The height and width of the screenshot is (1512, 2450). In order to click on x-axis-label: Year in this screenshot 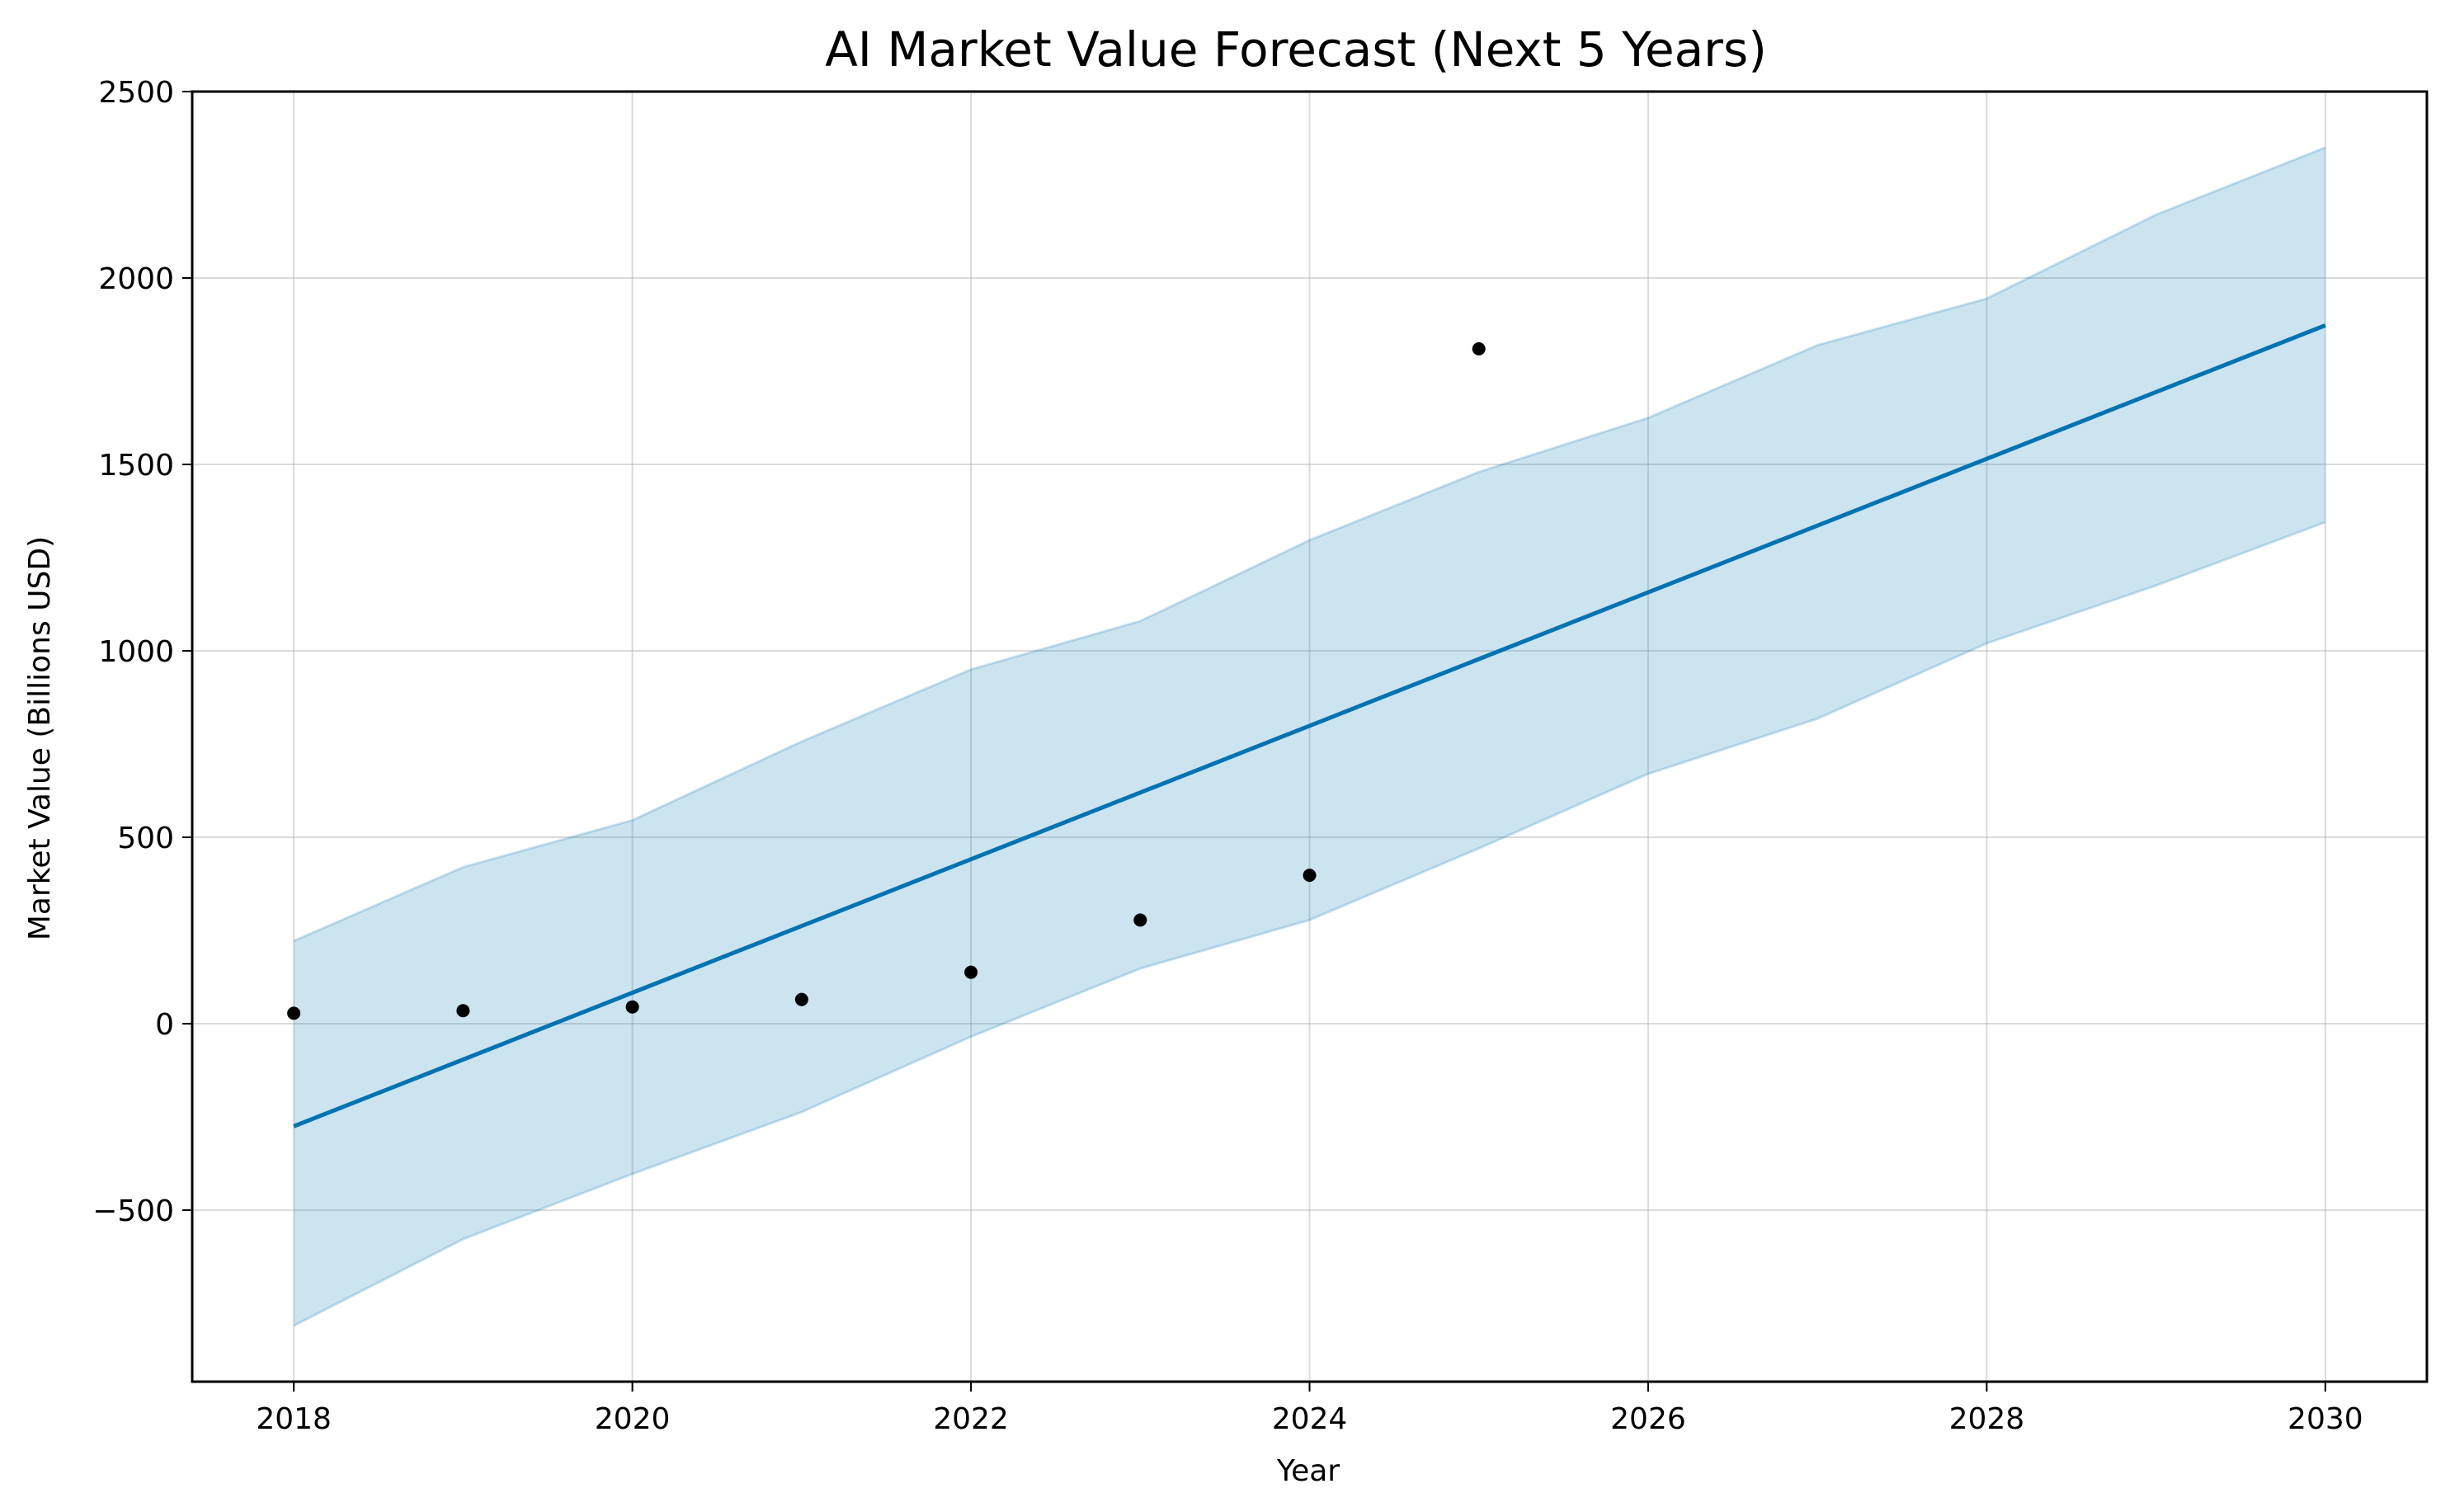, I will do `click(1308, 1471)`.